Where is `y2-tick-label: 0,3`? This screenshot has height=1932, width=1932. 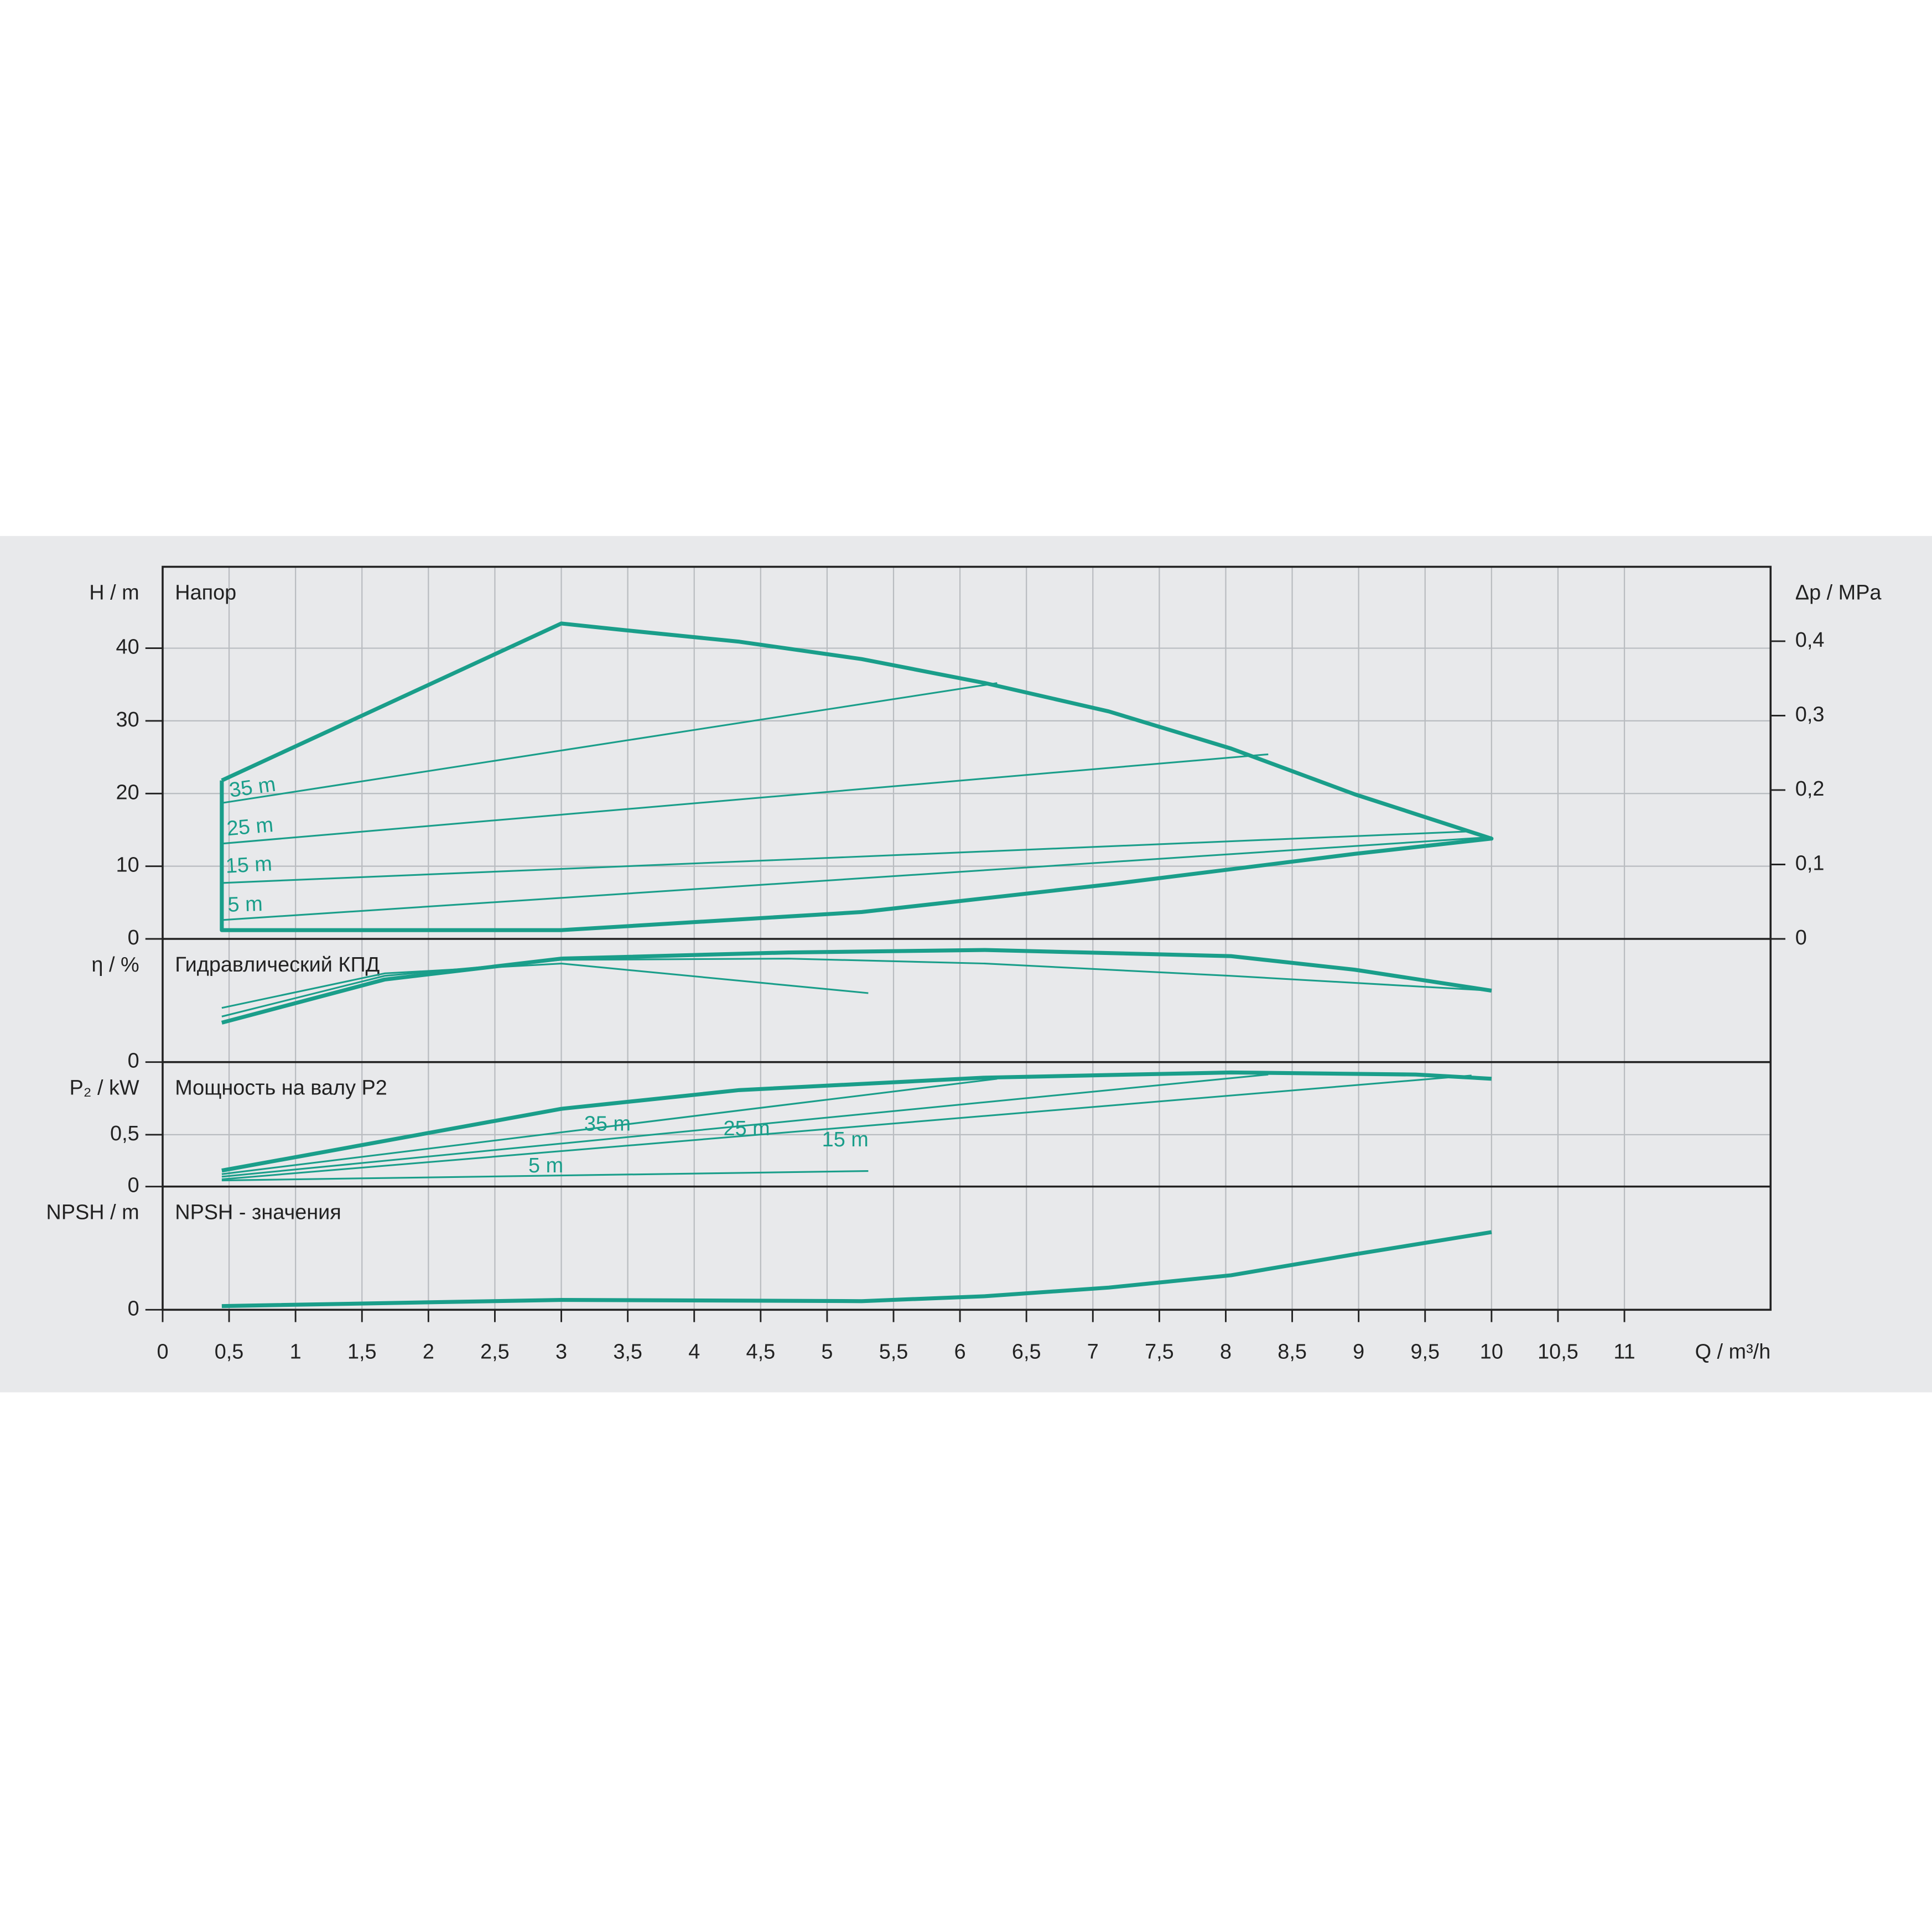 y2-tick-label: 0,3 is located at coordinates (1810, 715).